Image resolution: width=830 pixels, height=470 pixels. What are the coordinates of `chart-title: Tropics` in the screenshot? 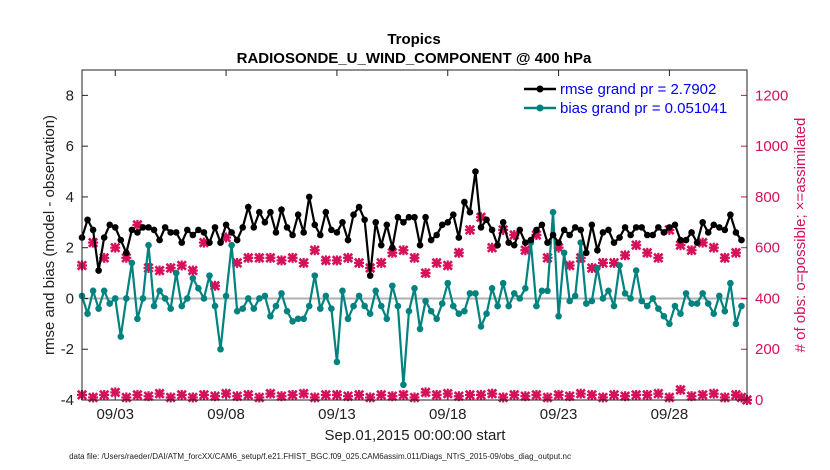 It's located at (413, 39).